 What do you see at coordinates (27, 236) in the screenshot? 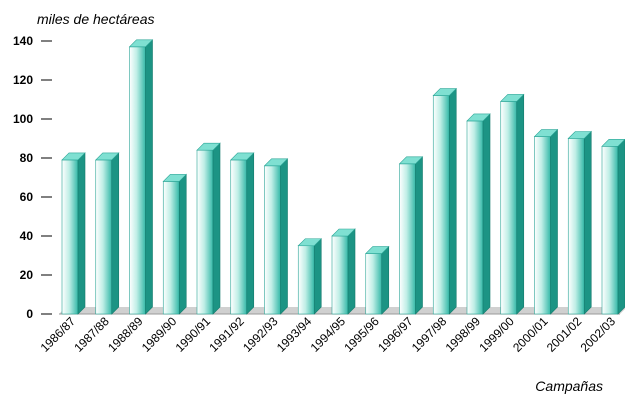
I see `y-tick-label: 40` at bounding box center [27, 236].